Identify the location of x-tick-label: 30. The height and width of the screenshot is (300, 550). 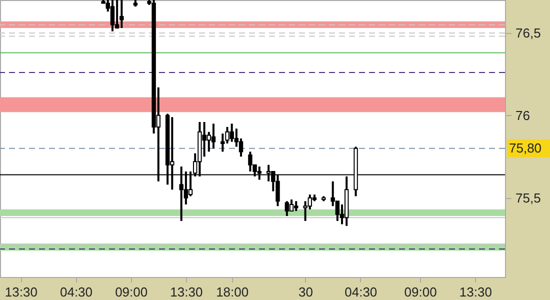
(306, 292).